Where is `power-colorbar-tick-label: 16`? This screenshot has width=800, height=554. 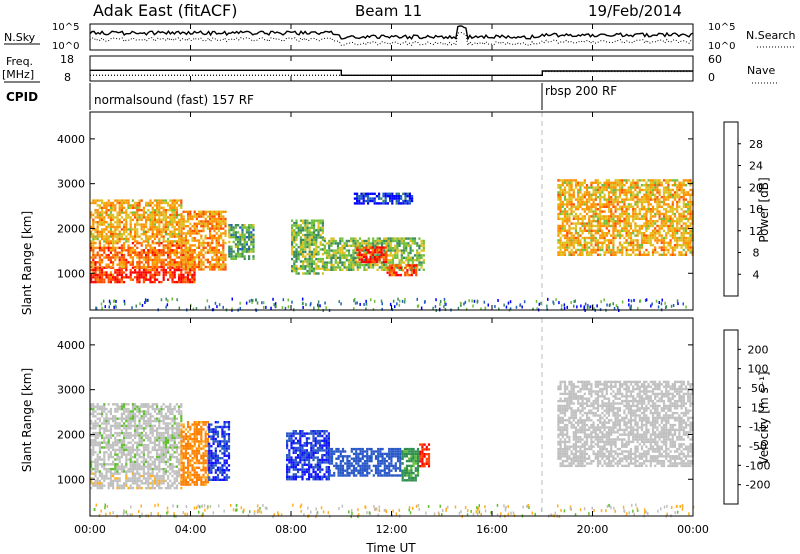
power-colorbar-tick-label: 16 is located at coordinates (756, 209).